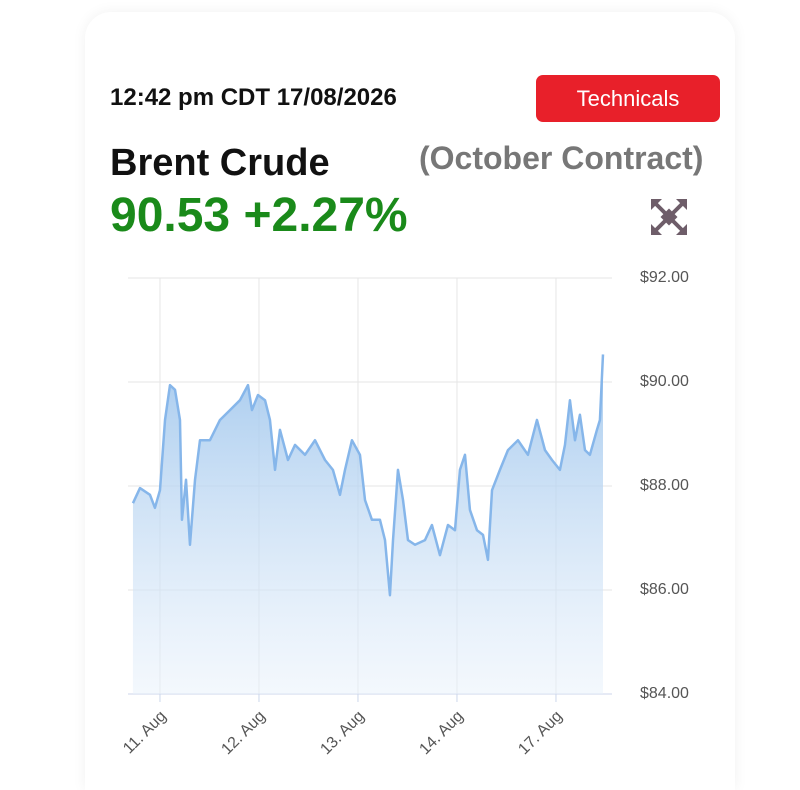  Describe the element at coordinates (664, 589) in the screenshot. I see `y-tick-label: $86.00` at that location.